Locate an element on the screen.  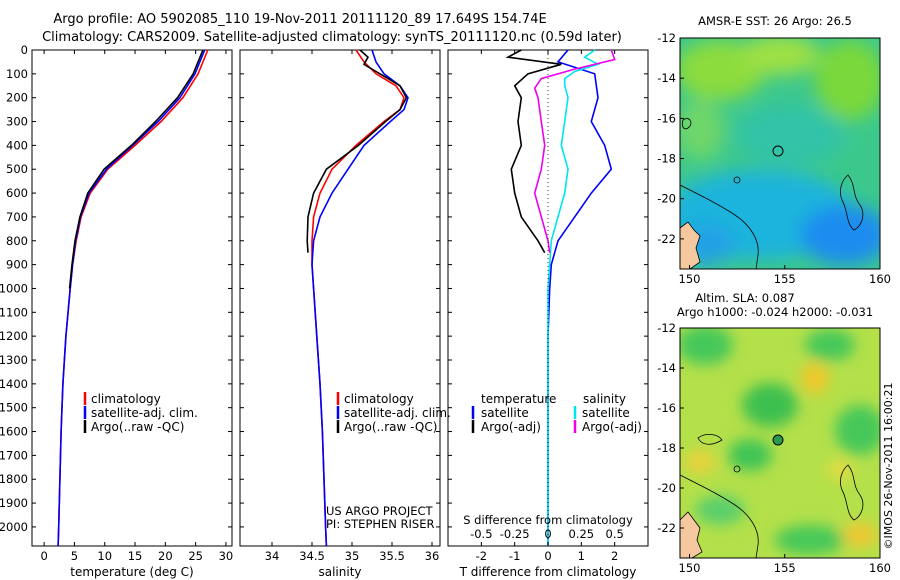
depth-tick-label: 1100 is located at coordinates (14, 312).